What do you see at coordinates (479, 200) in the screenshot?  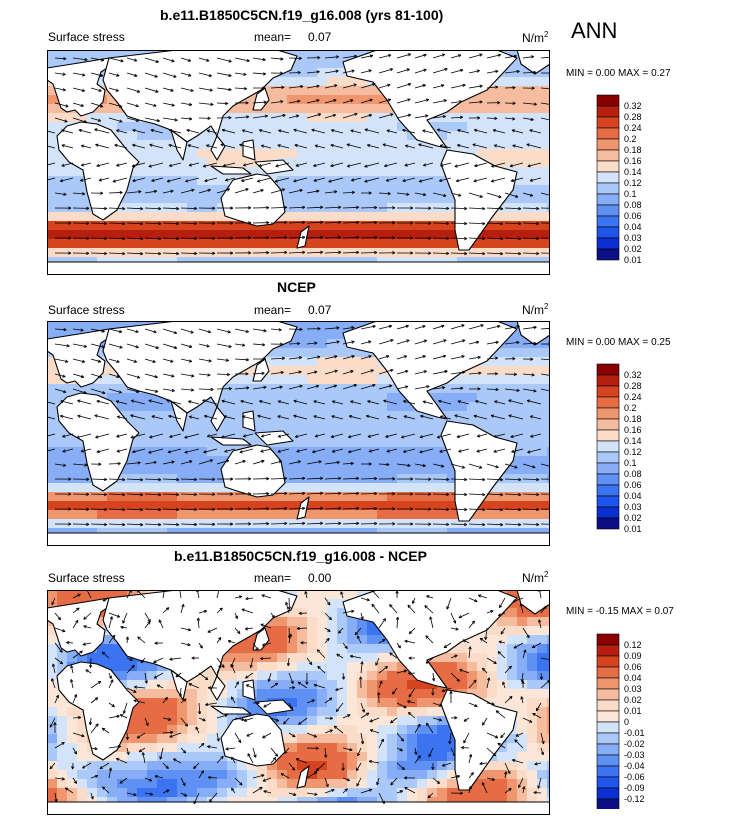 I see `land-south-america` at bounding box center [479, 200].